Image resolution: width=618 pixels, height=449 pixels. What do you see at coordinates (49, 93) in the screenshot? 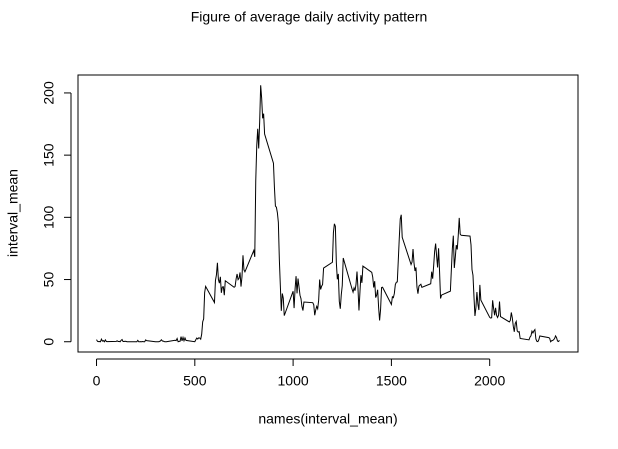
I see `y-tick-label: 200` at bounding box center [49, 93].